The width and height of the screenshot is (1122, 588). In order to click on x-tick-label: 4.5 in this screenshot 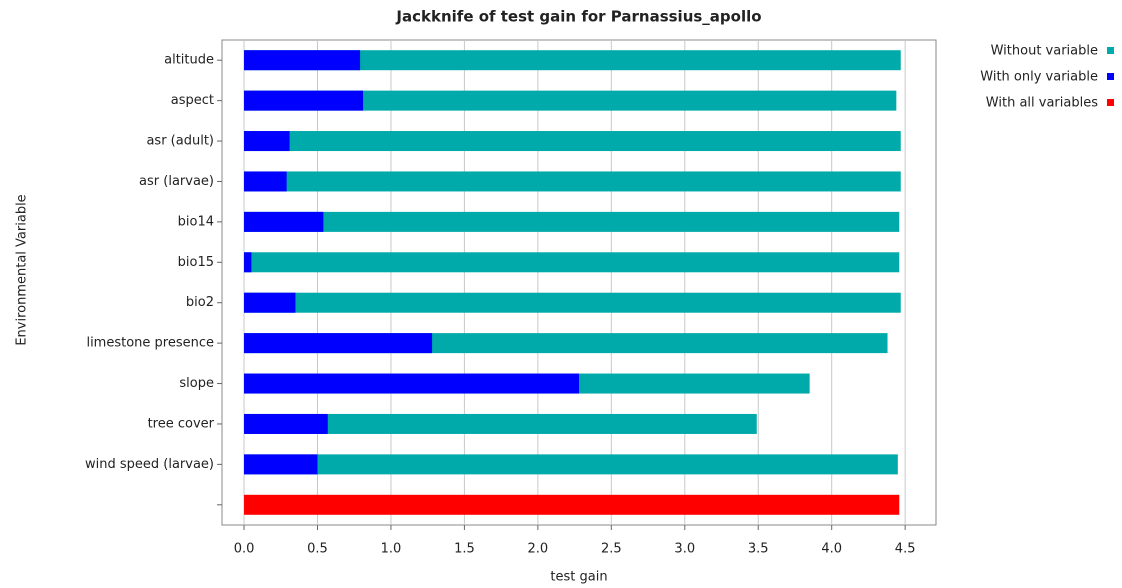, I will do `click(905, 549)`.